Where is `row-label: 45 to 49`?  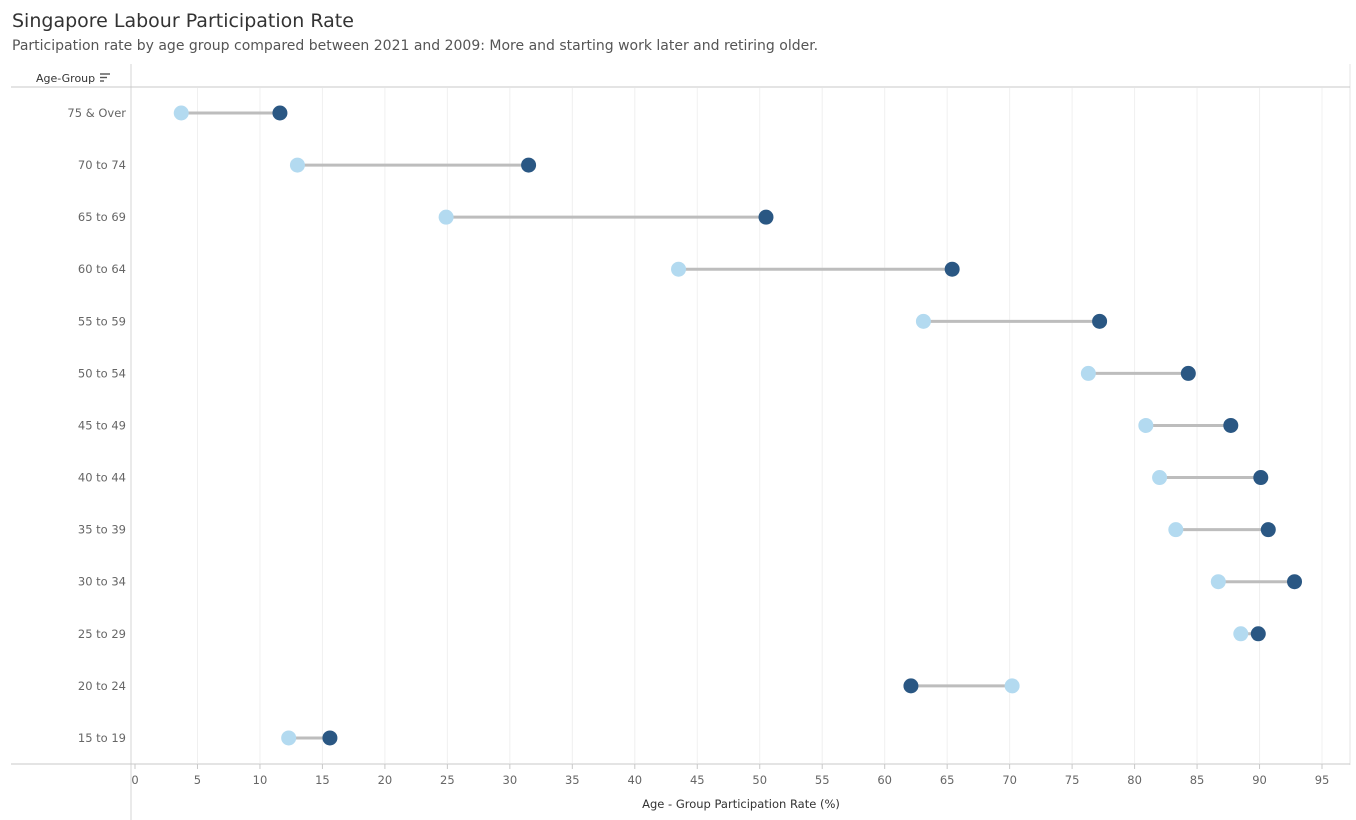 row-label: 45 to 49 is located at coordinates (102, 425).